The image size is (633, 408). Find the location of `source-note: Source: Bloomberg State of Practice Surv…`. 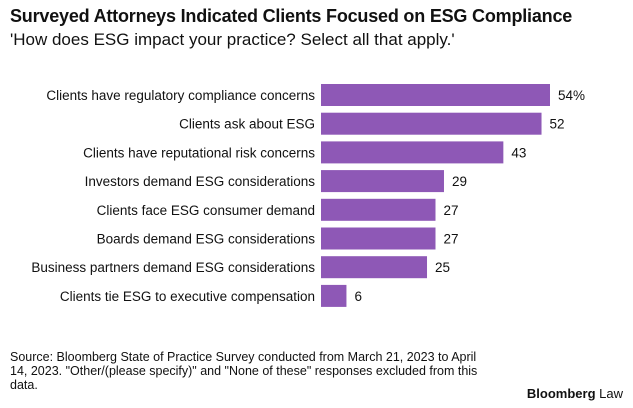

source-note: Source: Bloomberg State of Practice Surv… is located at coordinates (244, 371).